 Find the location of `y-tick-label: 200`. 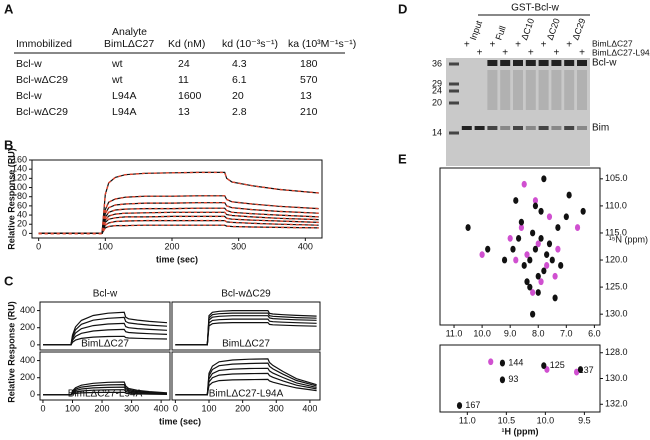

y-tick-label: 200 is located at coordinates (27, 327).